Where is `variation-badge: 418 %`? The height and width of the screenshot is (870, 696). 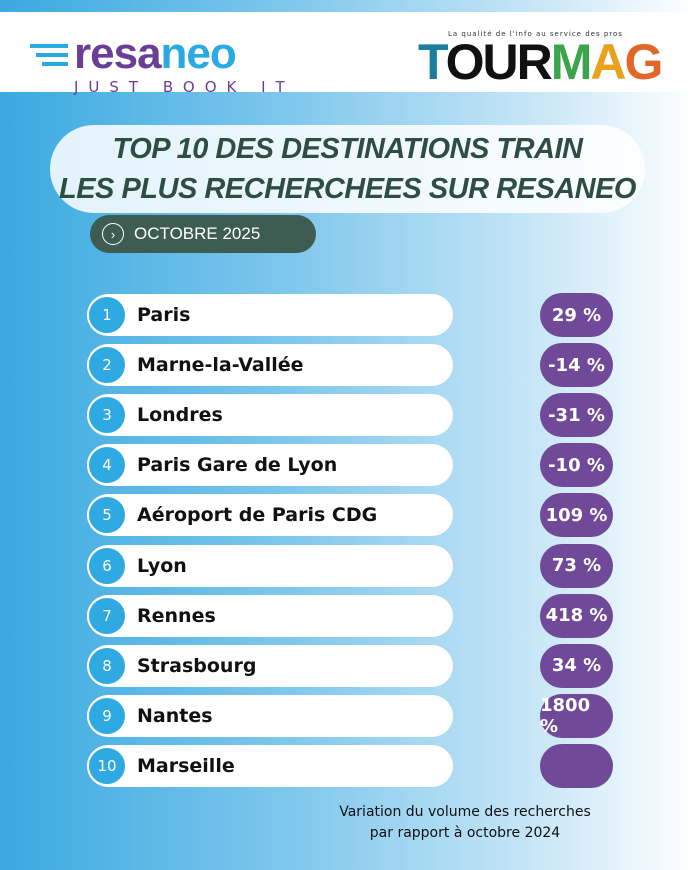 variation-badge: 418 % is located at coordinates (576, 615).